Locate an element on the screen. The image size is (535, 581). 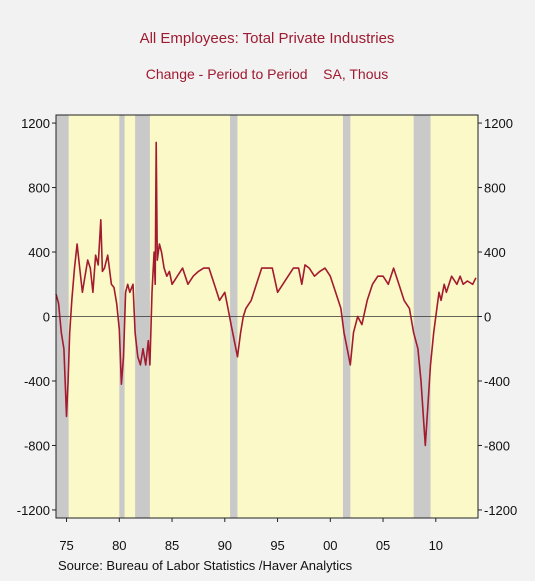
y-tick-label-right: -1200 is located at coordinates (500, 510).